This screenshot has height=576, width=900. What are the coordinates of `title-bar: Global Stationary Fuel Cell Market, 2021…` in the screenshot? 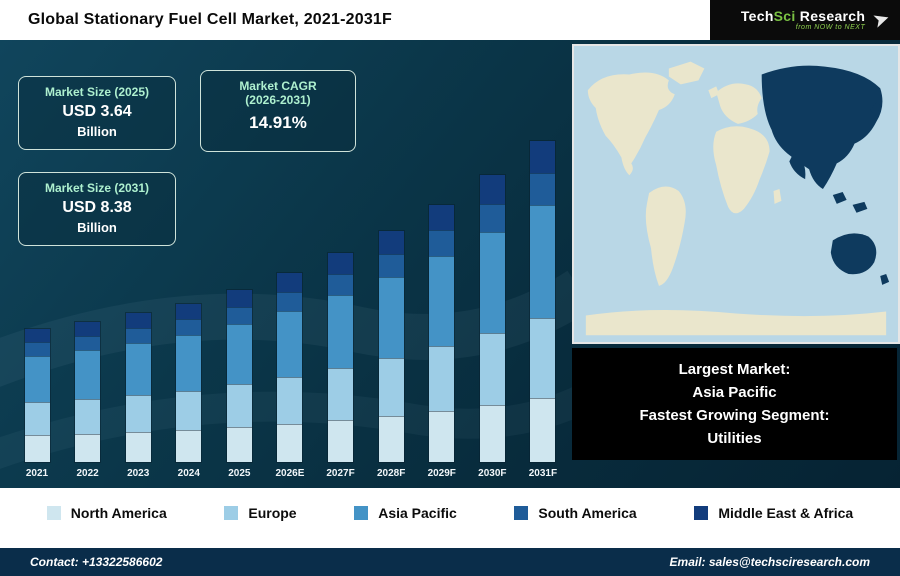 It's located at (450, 20).